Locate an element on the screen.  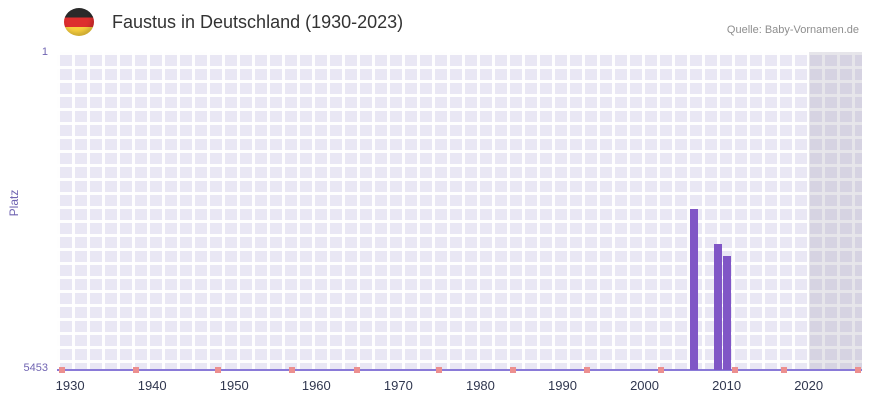
x-axis-tick-labels: 1930 1940 1950 1960 1970 1980 1990 2000 2010 2020 is located at coordinates (458, 388).